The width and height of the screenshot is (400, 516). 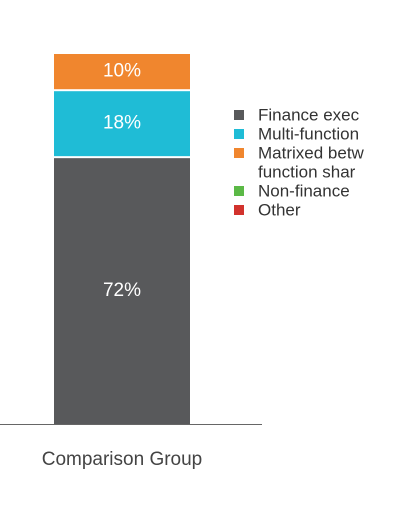 I want to click on data-label: 10%, so click(x=122, y=71).